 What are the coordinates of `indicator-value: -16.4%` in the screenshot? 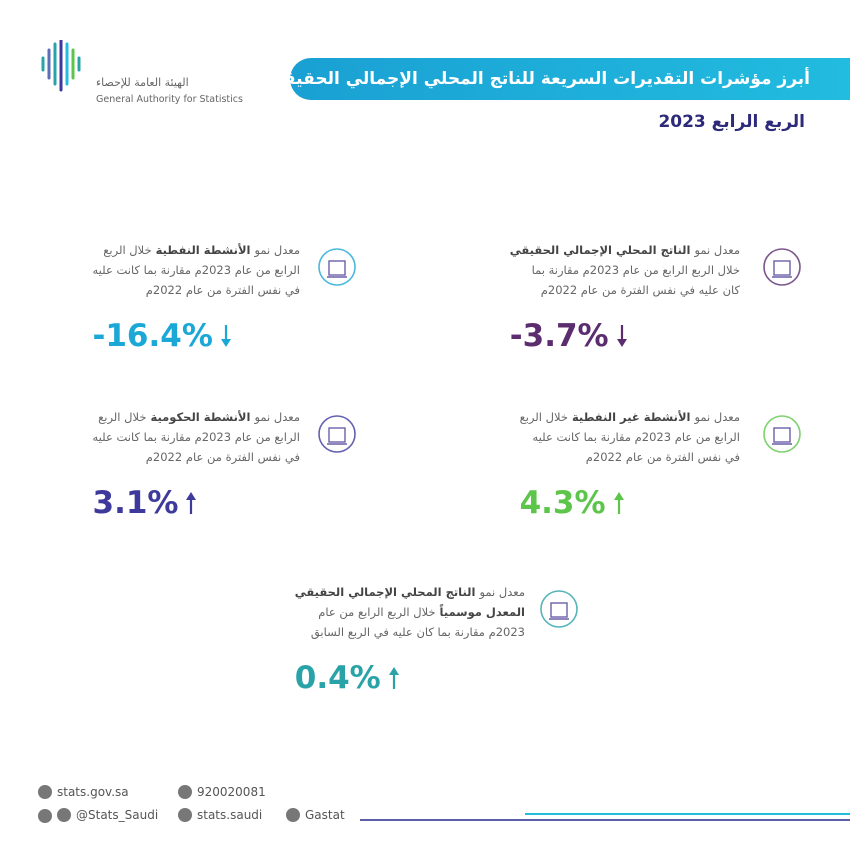 It's located at (197, 336).